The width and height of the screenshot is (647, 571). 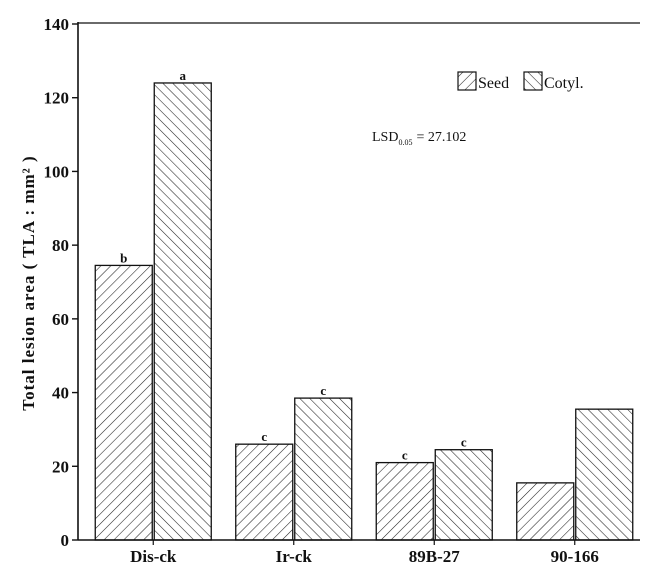 What do you see at coordinates (294, 556) in the screenshot?
I see `x-tick-label: Ir-ck` at bounding box center [294, 556].